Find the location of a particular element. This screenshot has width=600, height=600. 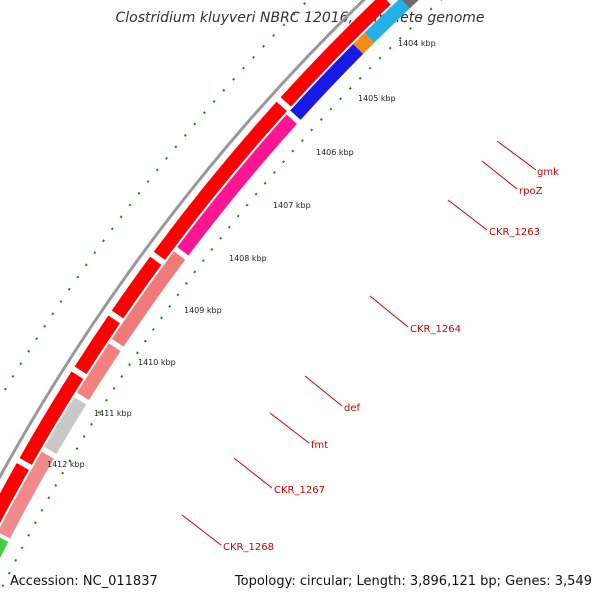

tick-label-1405: 1405 kbp is located at coordinates (377, 98).